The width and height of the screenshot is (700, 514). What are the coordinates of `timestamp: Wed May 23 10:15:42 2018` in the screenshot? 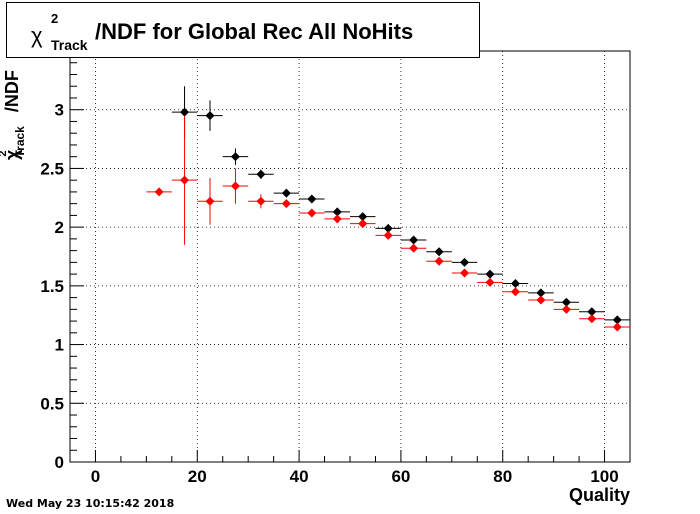 It's located at (90, 503).